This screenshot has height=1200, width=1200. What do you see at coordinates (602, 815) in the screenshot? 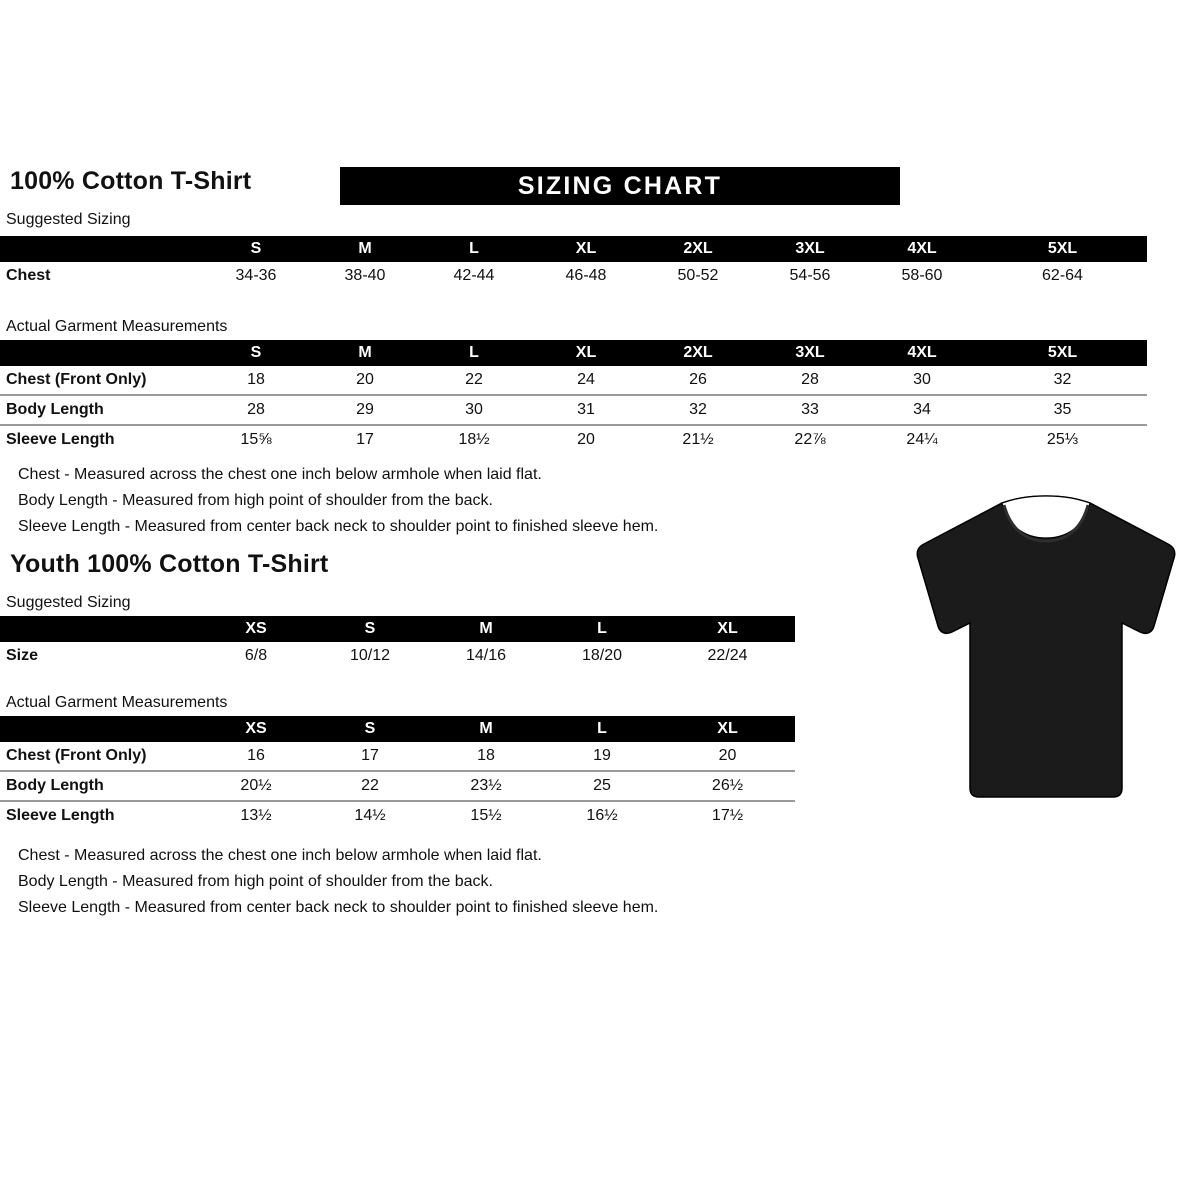
I see `table-cell: 16½` at bounding box center [602, 815].